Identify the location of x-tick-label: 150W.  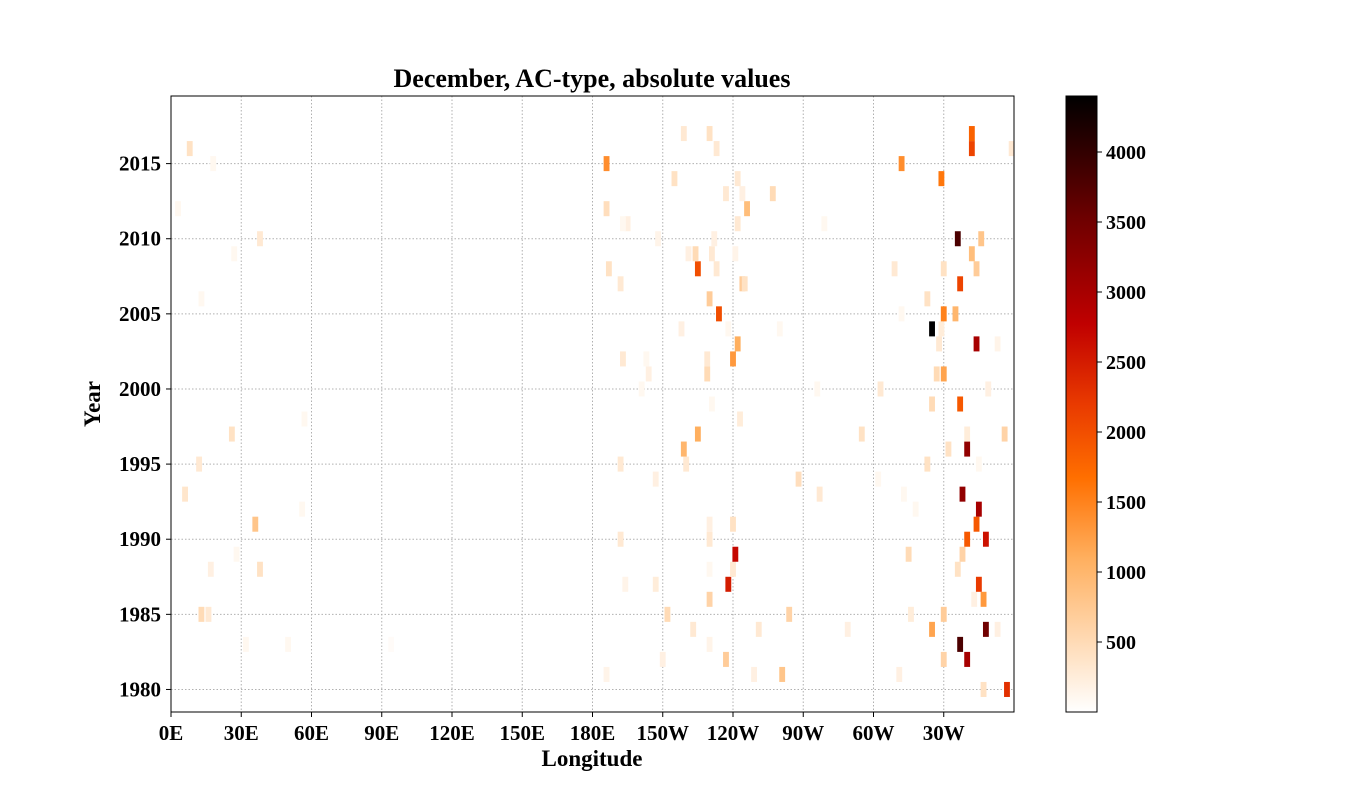
(663, 733).